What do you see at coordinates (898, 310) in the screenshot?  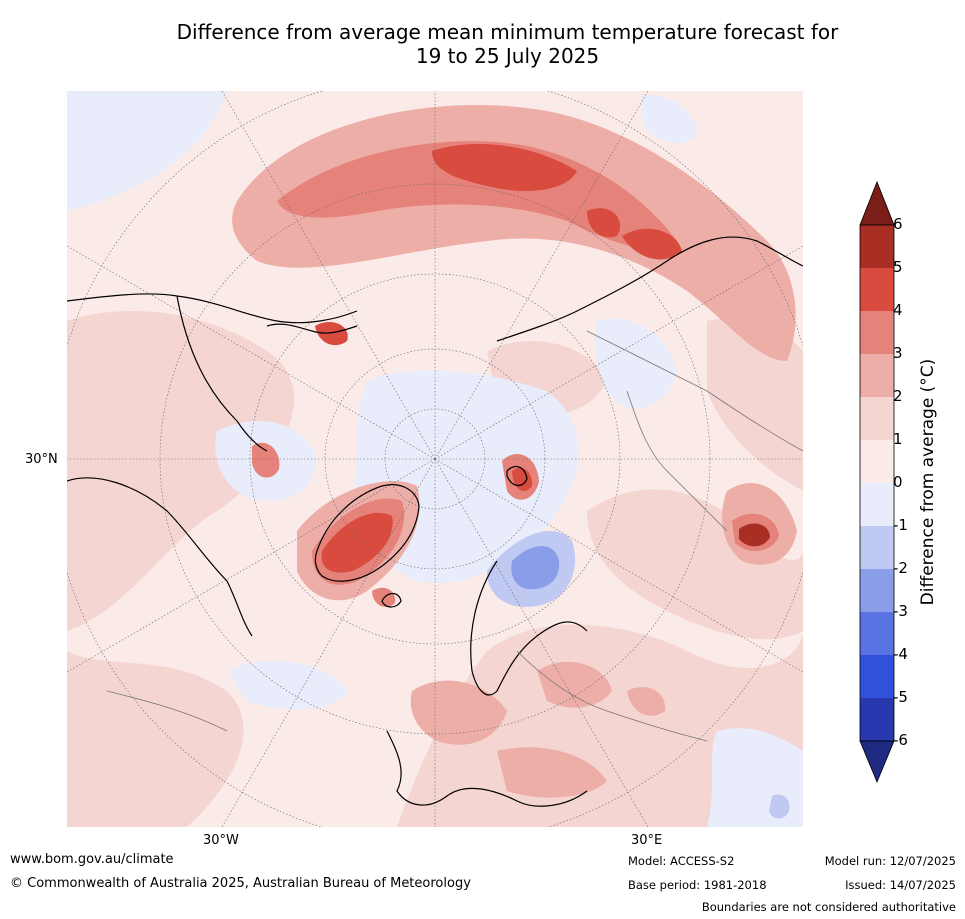 I see `colorbar-tick-4: 4` at bounding box center [898, 310].